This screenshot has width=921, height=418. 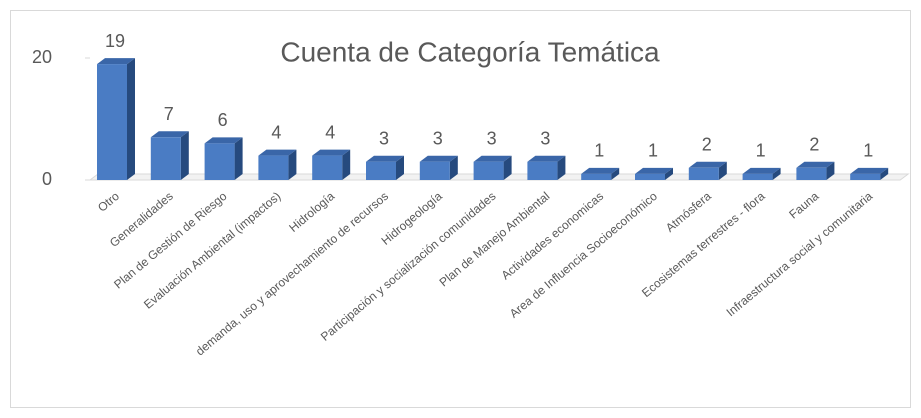 What do you see at coordinates (47, 179) in the screenshot?
I see `y-tick-label: 0` at bounding box center [47, 179].